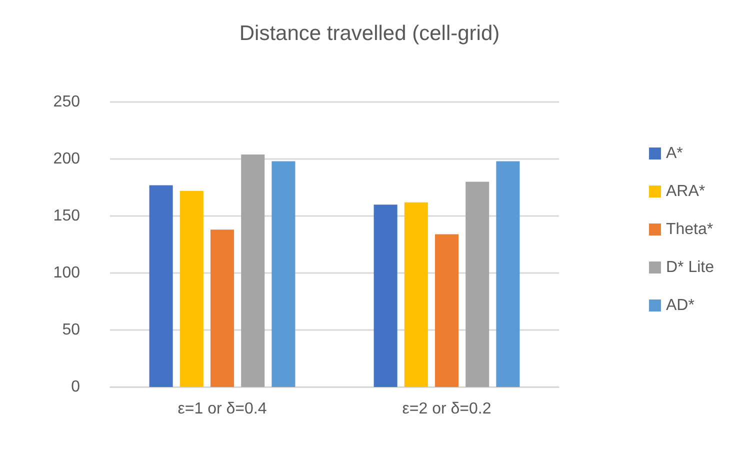 This screenshot has width=739, height=459. What do you see at coordinates (71, 330) in the screenshot?
I see `y-tick-label: 50` at bounding box center [71, 330].